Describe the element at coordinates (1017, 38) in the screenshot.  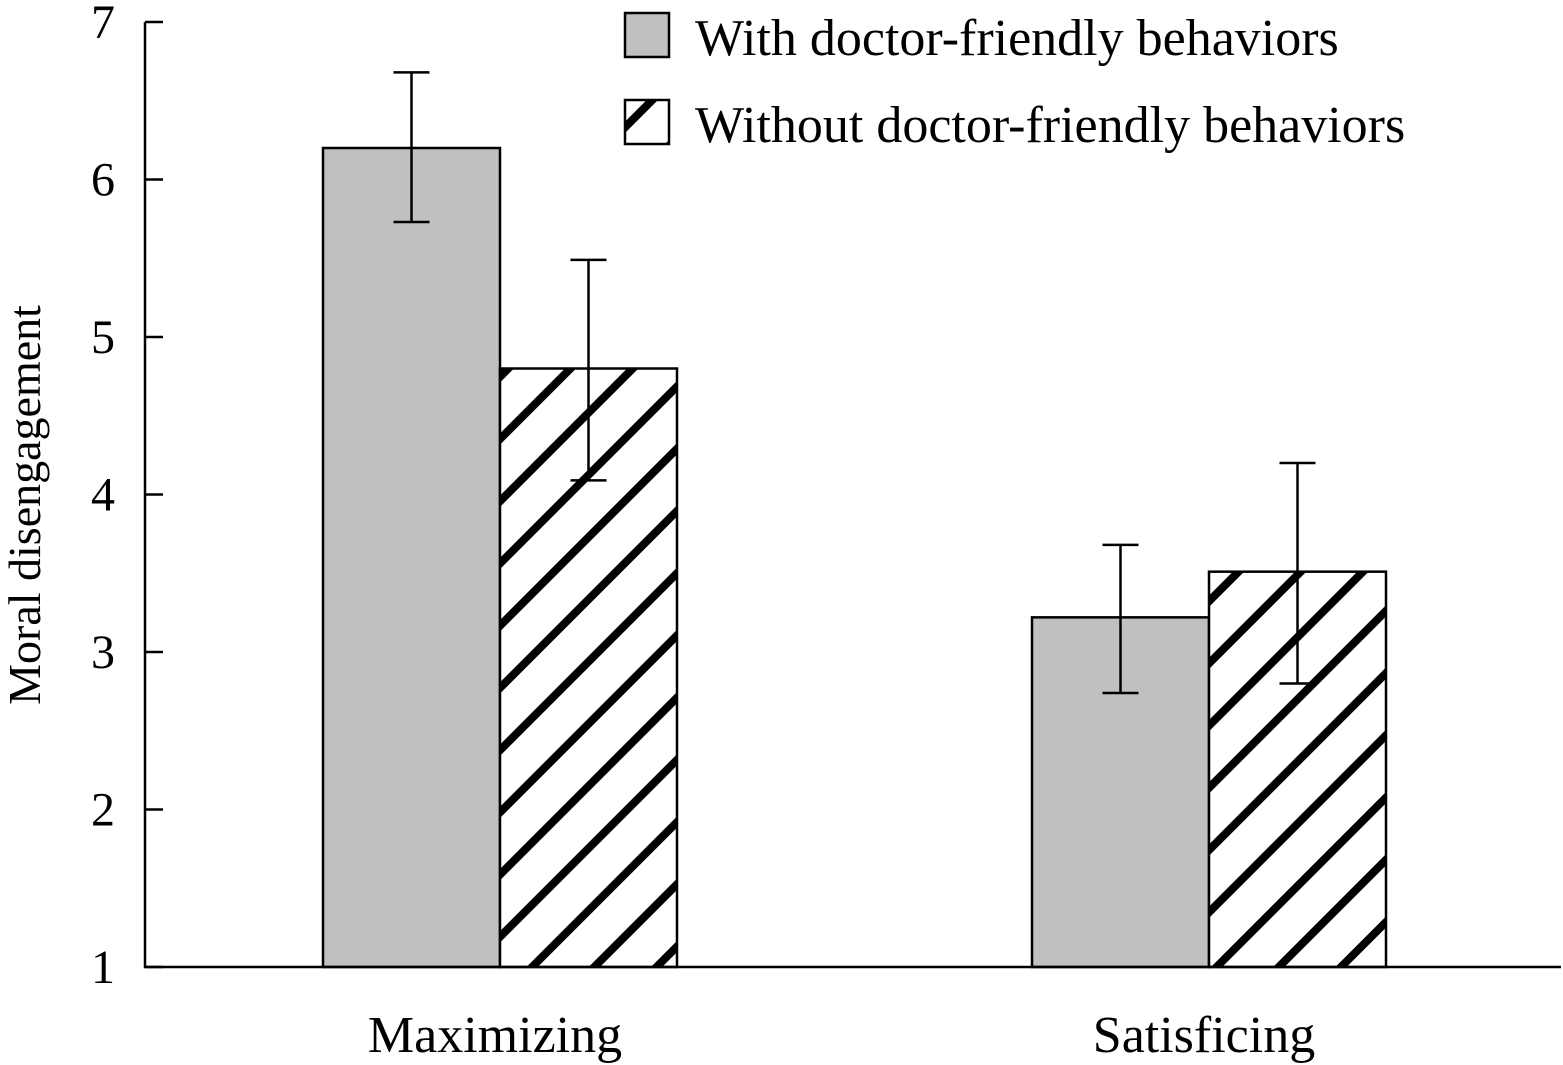
I see `legend-label-with-doctor-friendly: With doctor-friendly behaviors` at that location.